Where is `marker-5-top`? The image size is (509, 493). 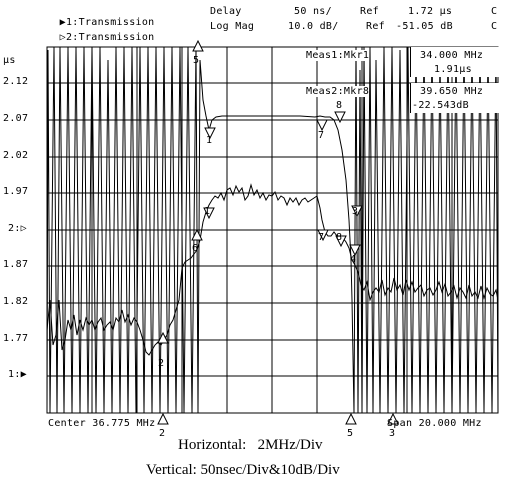 marker-5-top is located at coordinates (198, 45).